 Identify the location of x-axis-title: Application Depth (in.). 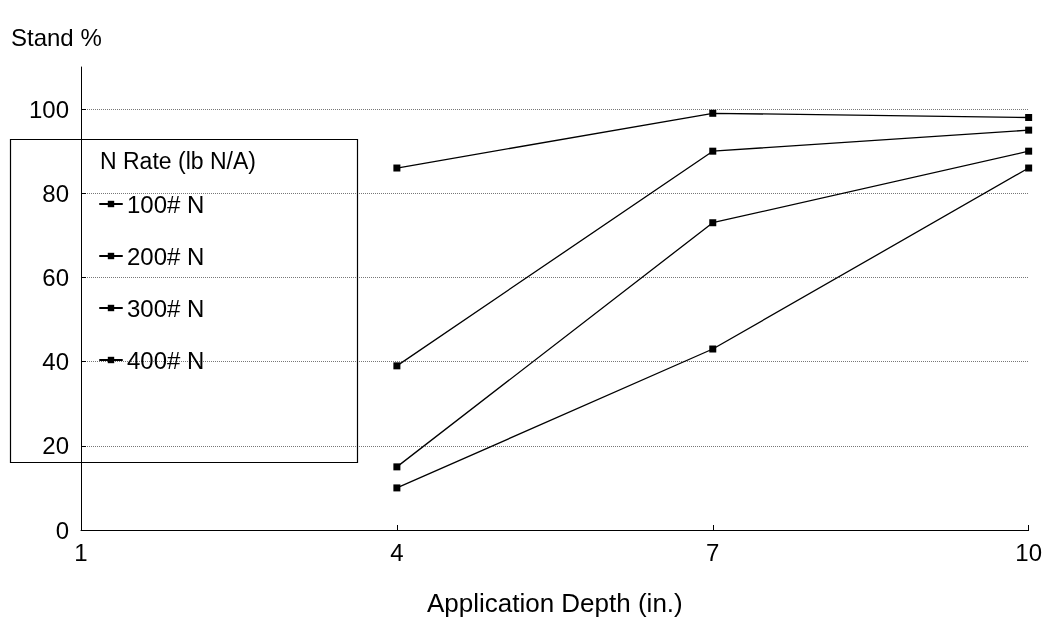
(554, 603).